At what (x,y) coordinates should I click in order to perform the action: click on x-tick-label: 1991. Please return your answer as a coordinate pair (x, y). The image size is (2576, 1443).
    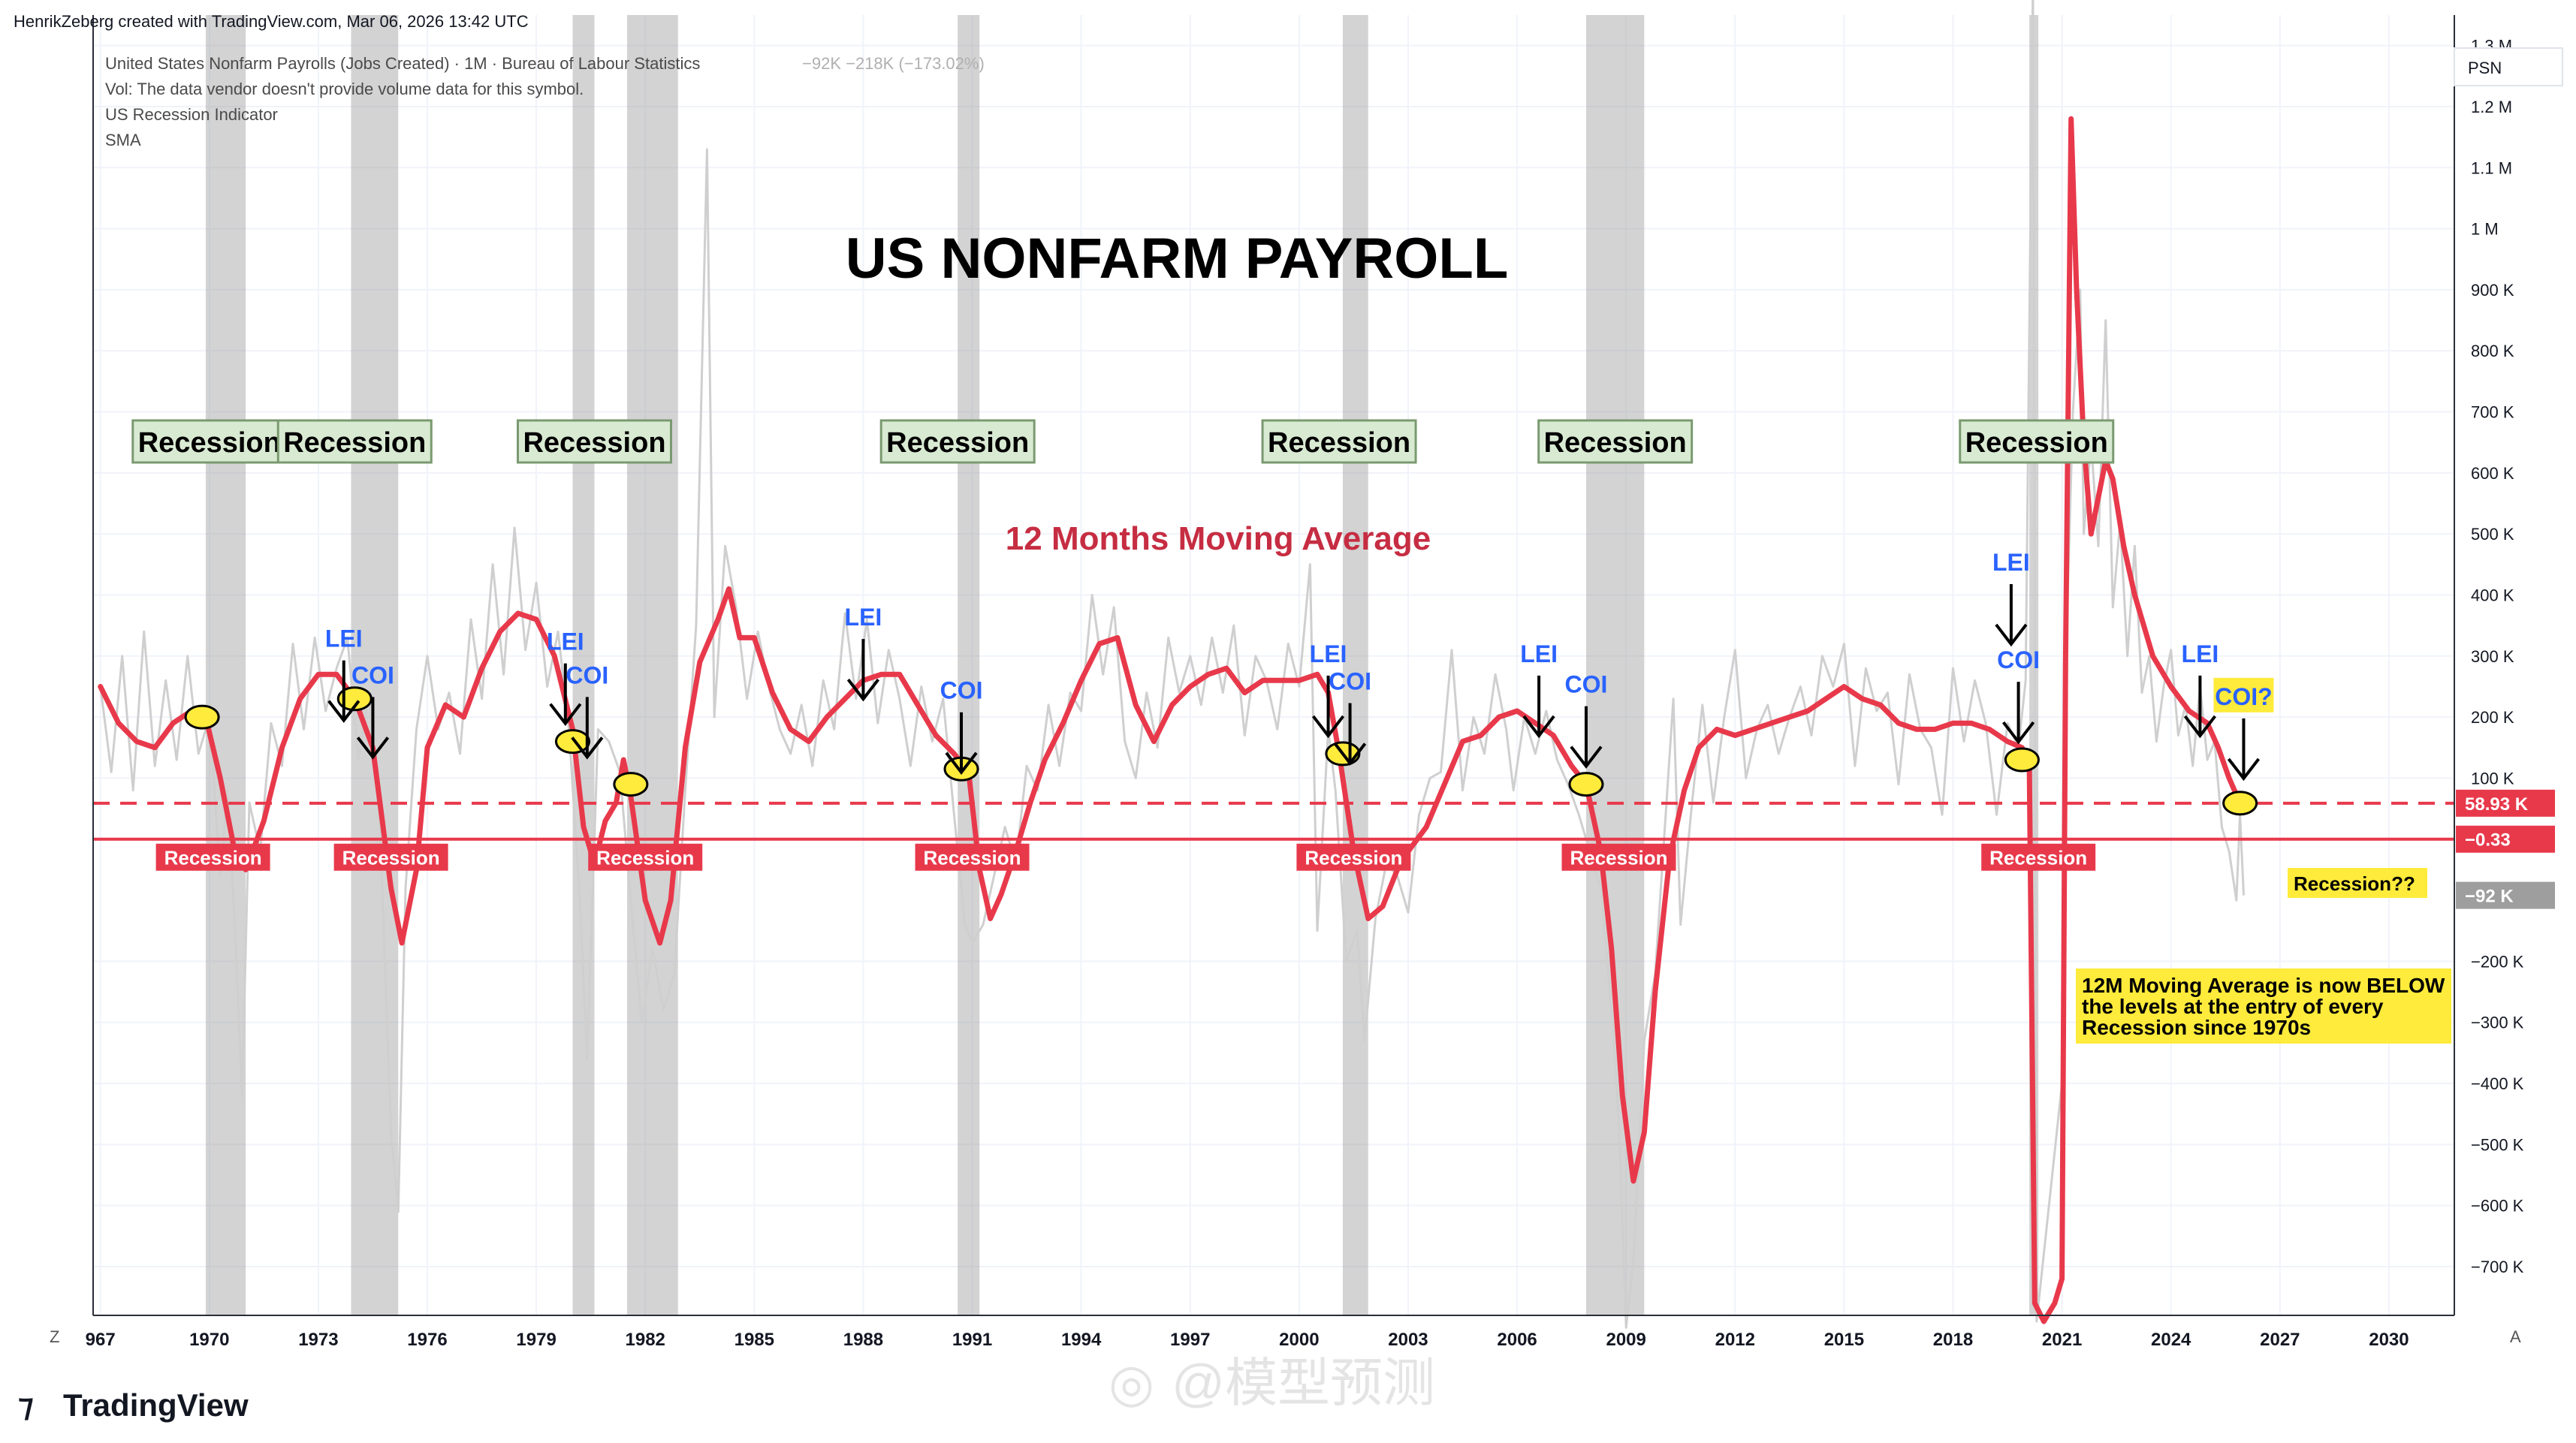
    Looking at the image, I should click on (972, 1340).